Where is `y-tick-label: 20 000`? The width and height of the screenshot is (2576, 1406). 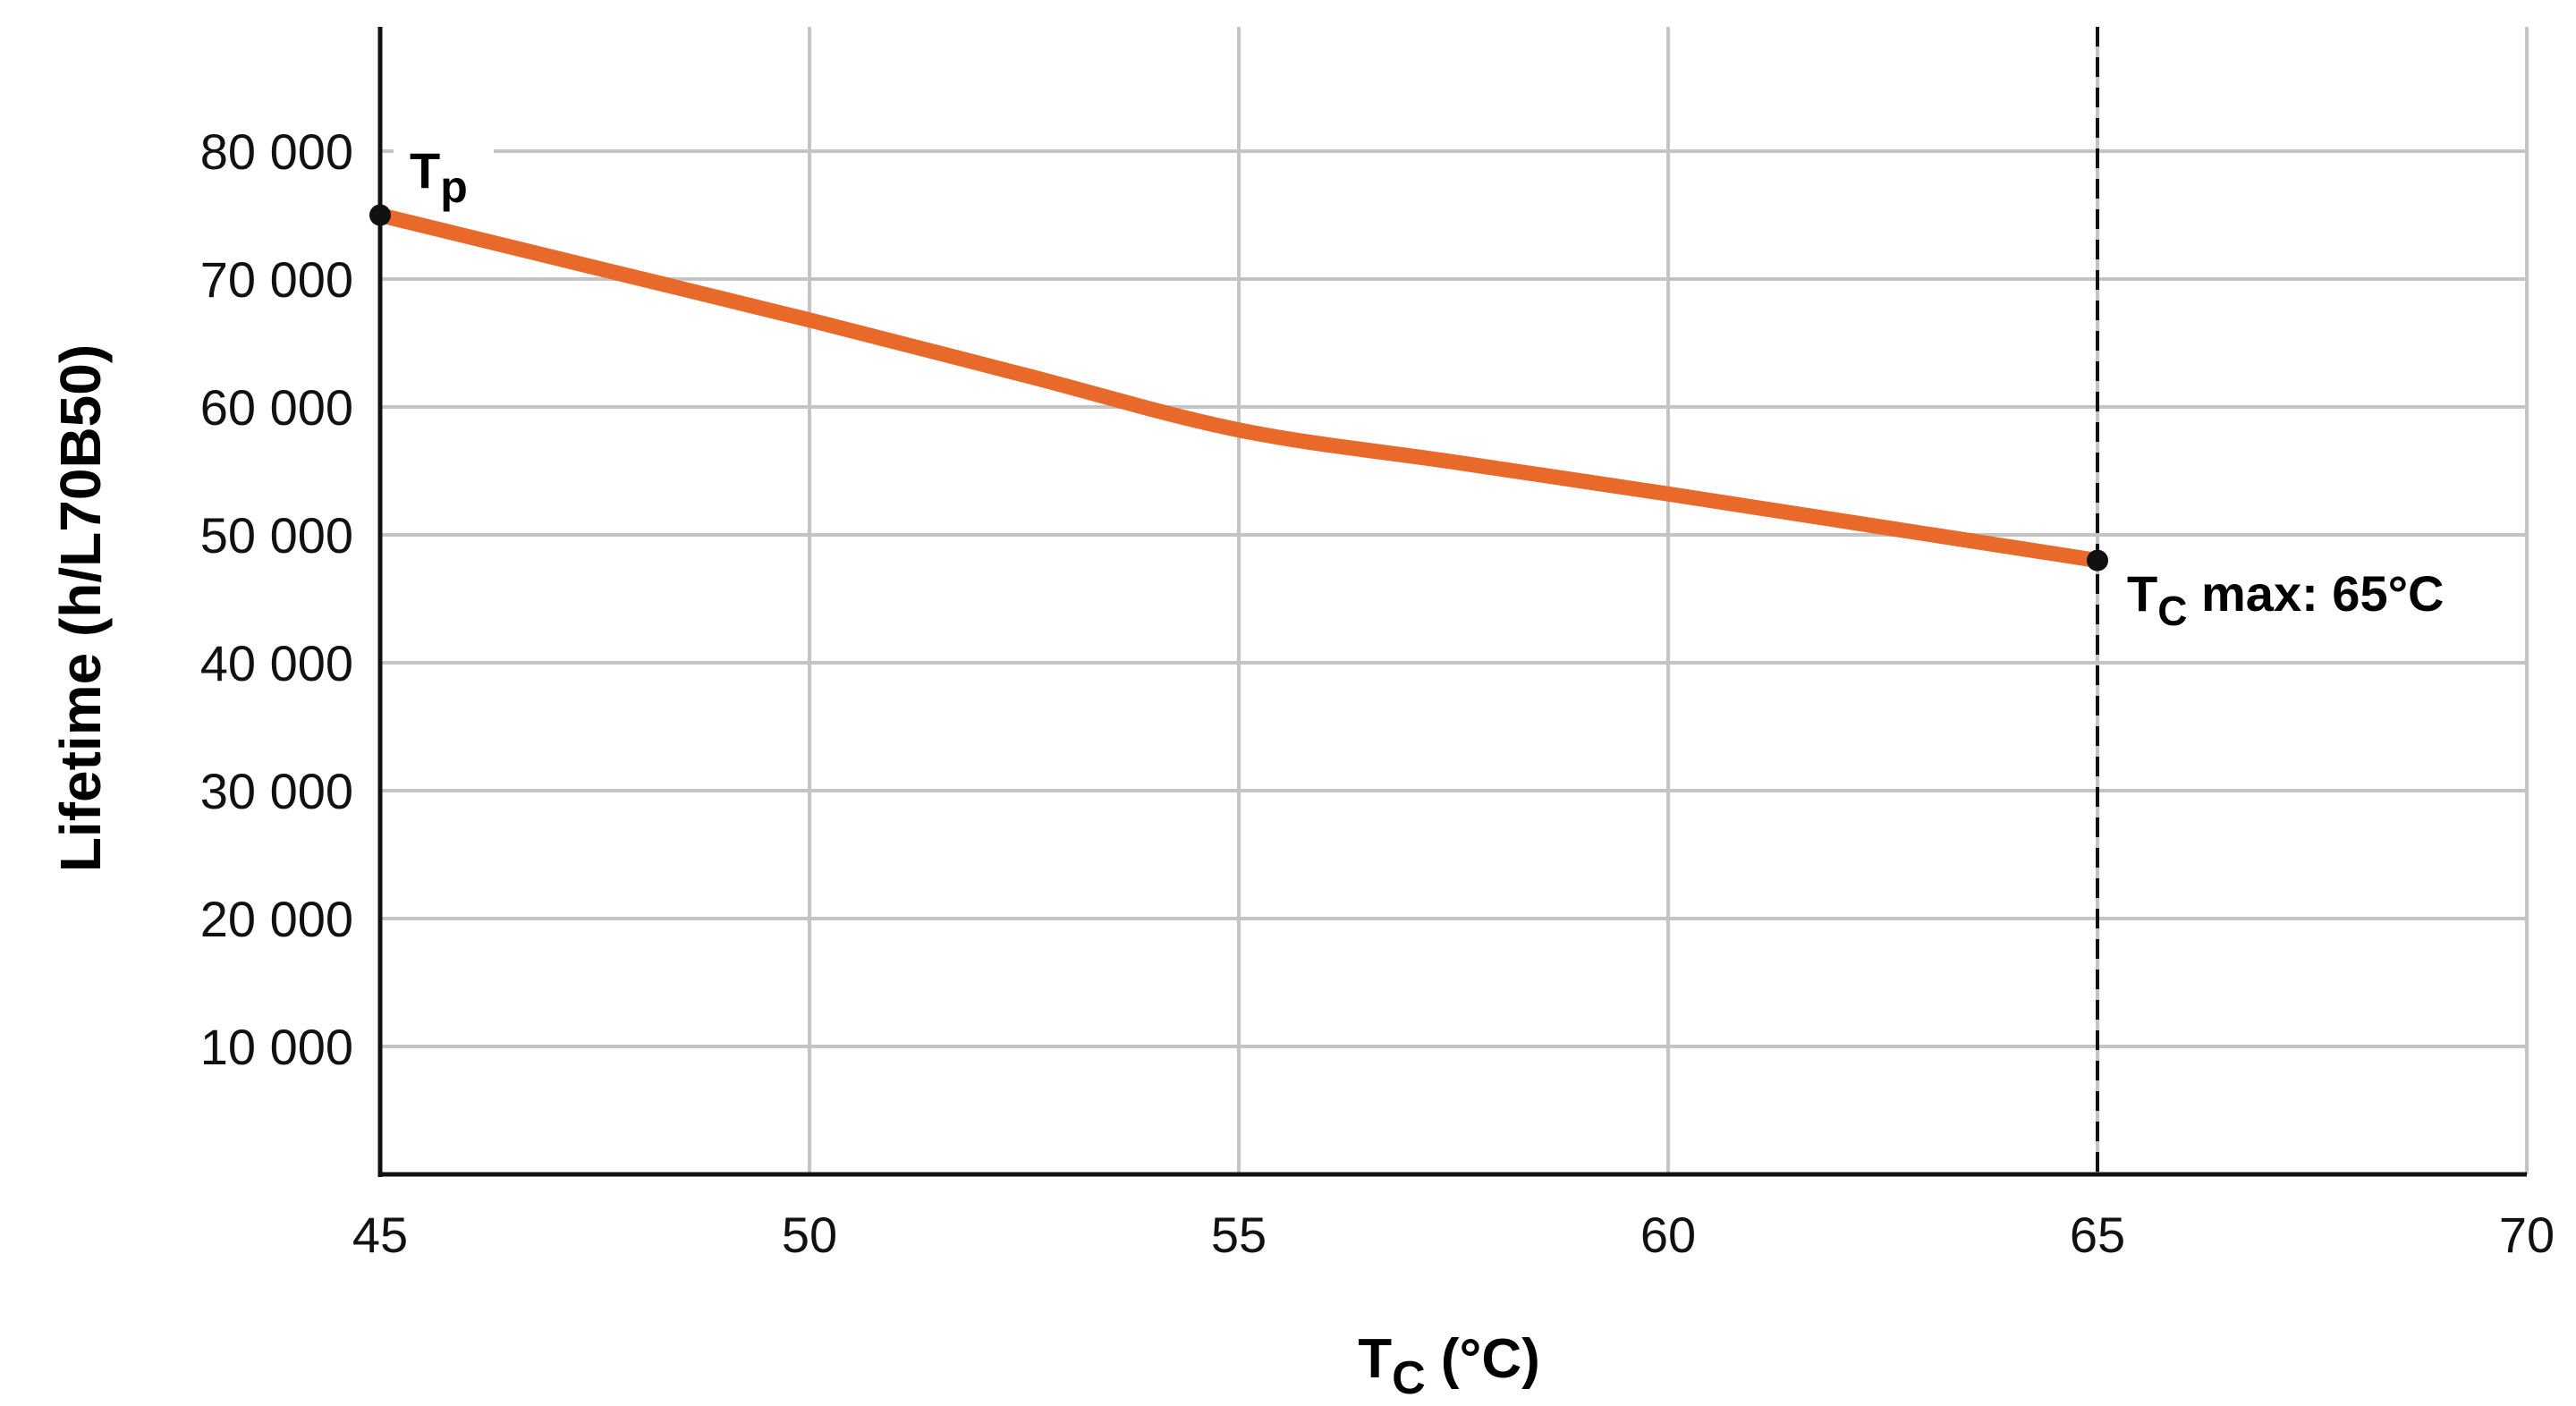 y-tick-label: 20 000 is located at coordinates (276, 919).